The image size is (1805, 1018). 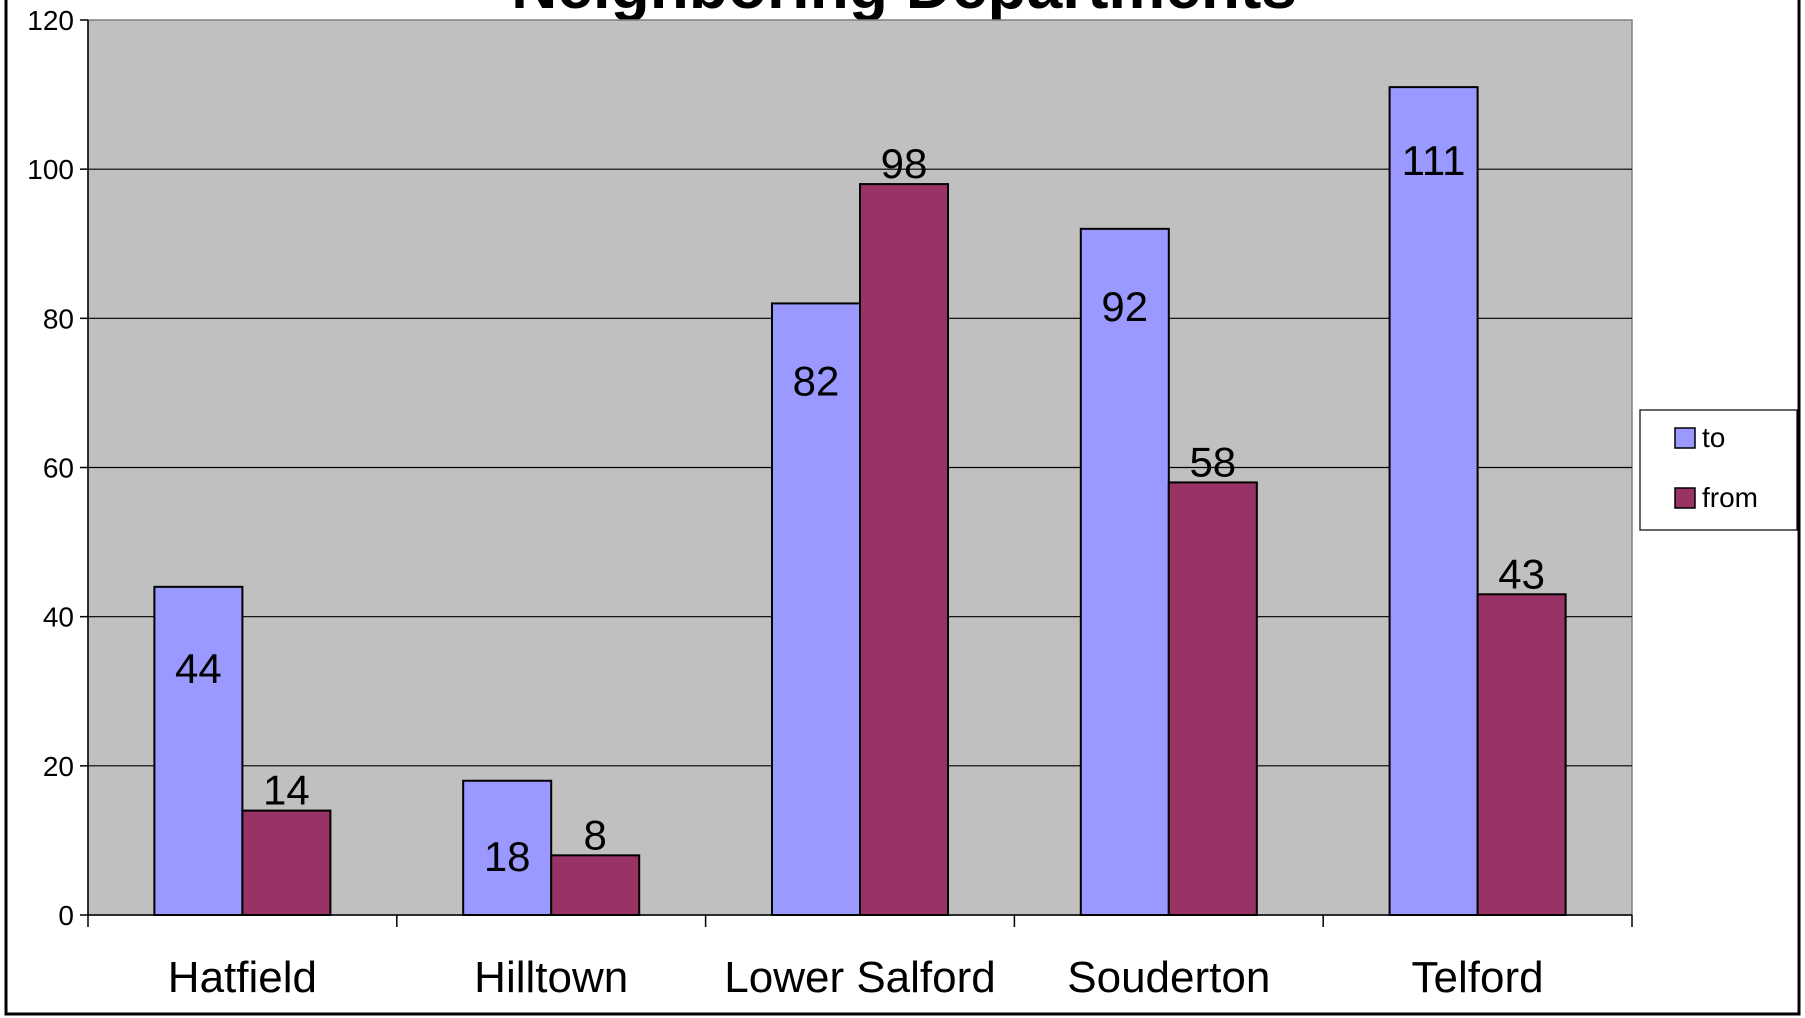 I want to click on data-label: 44, so click(x=198, y=668).